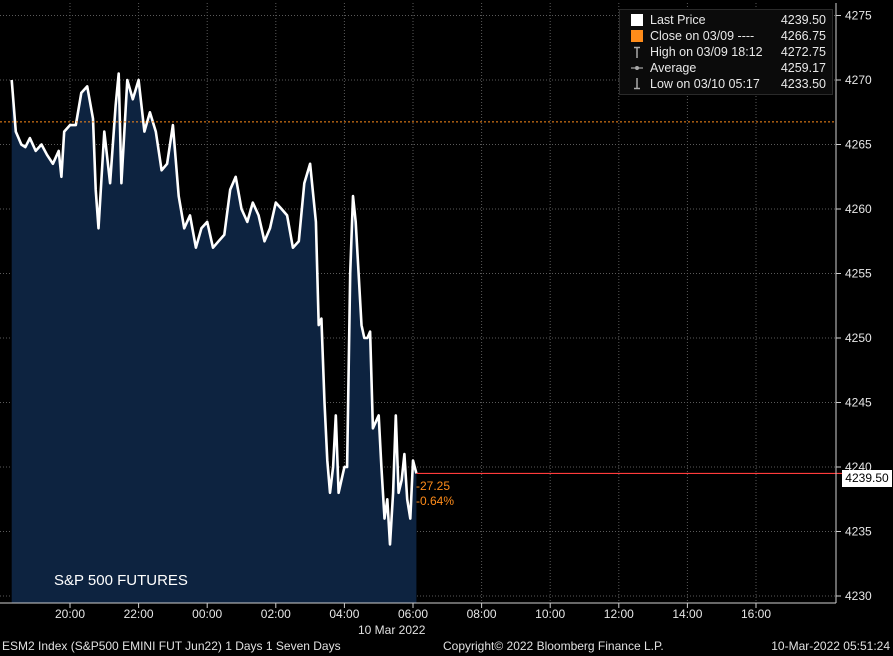 The height and width of the screenshot is (656, 893). Describe the element at coordinates (392, 630) in the screenshot. I see `x-date-label: 10 Mar 2022` at that location.